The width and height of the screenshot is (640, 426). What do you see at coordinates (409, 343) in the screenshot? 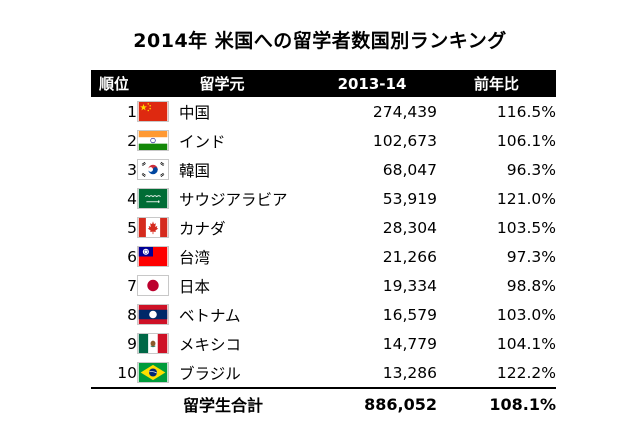
I see `value-cell: 14,779` at bounding box center [409, 343].